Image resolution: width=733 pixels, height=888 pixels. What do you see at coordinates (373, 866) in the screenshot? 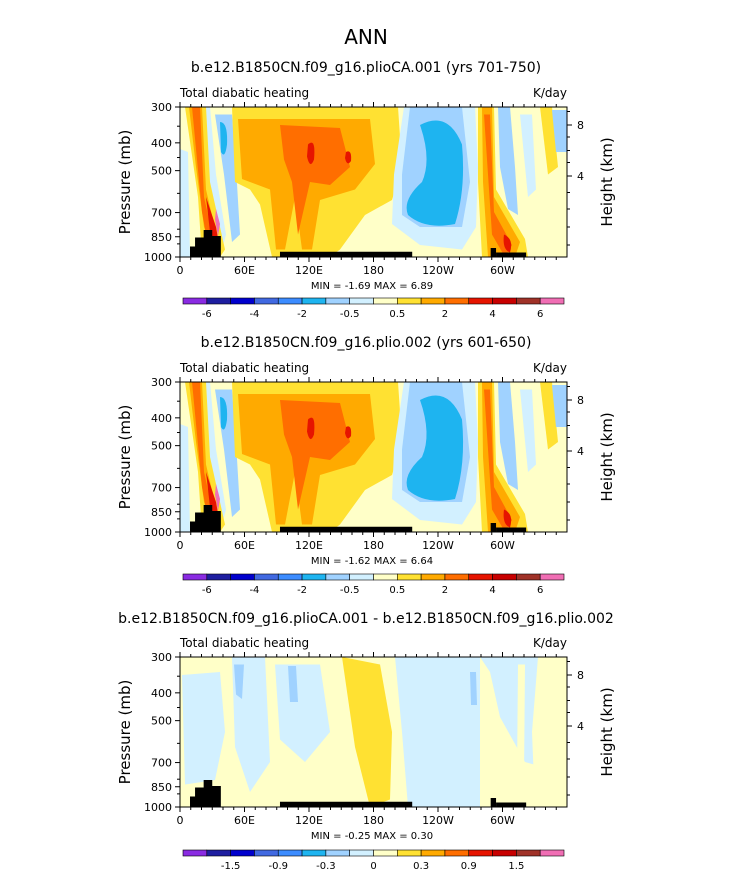
I see `colorbar-label: 0` at bounding box center [373, 866].